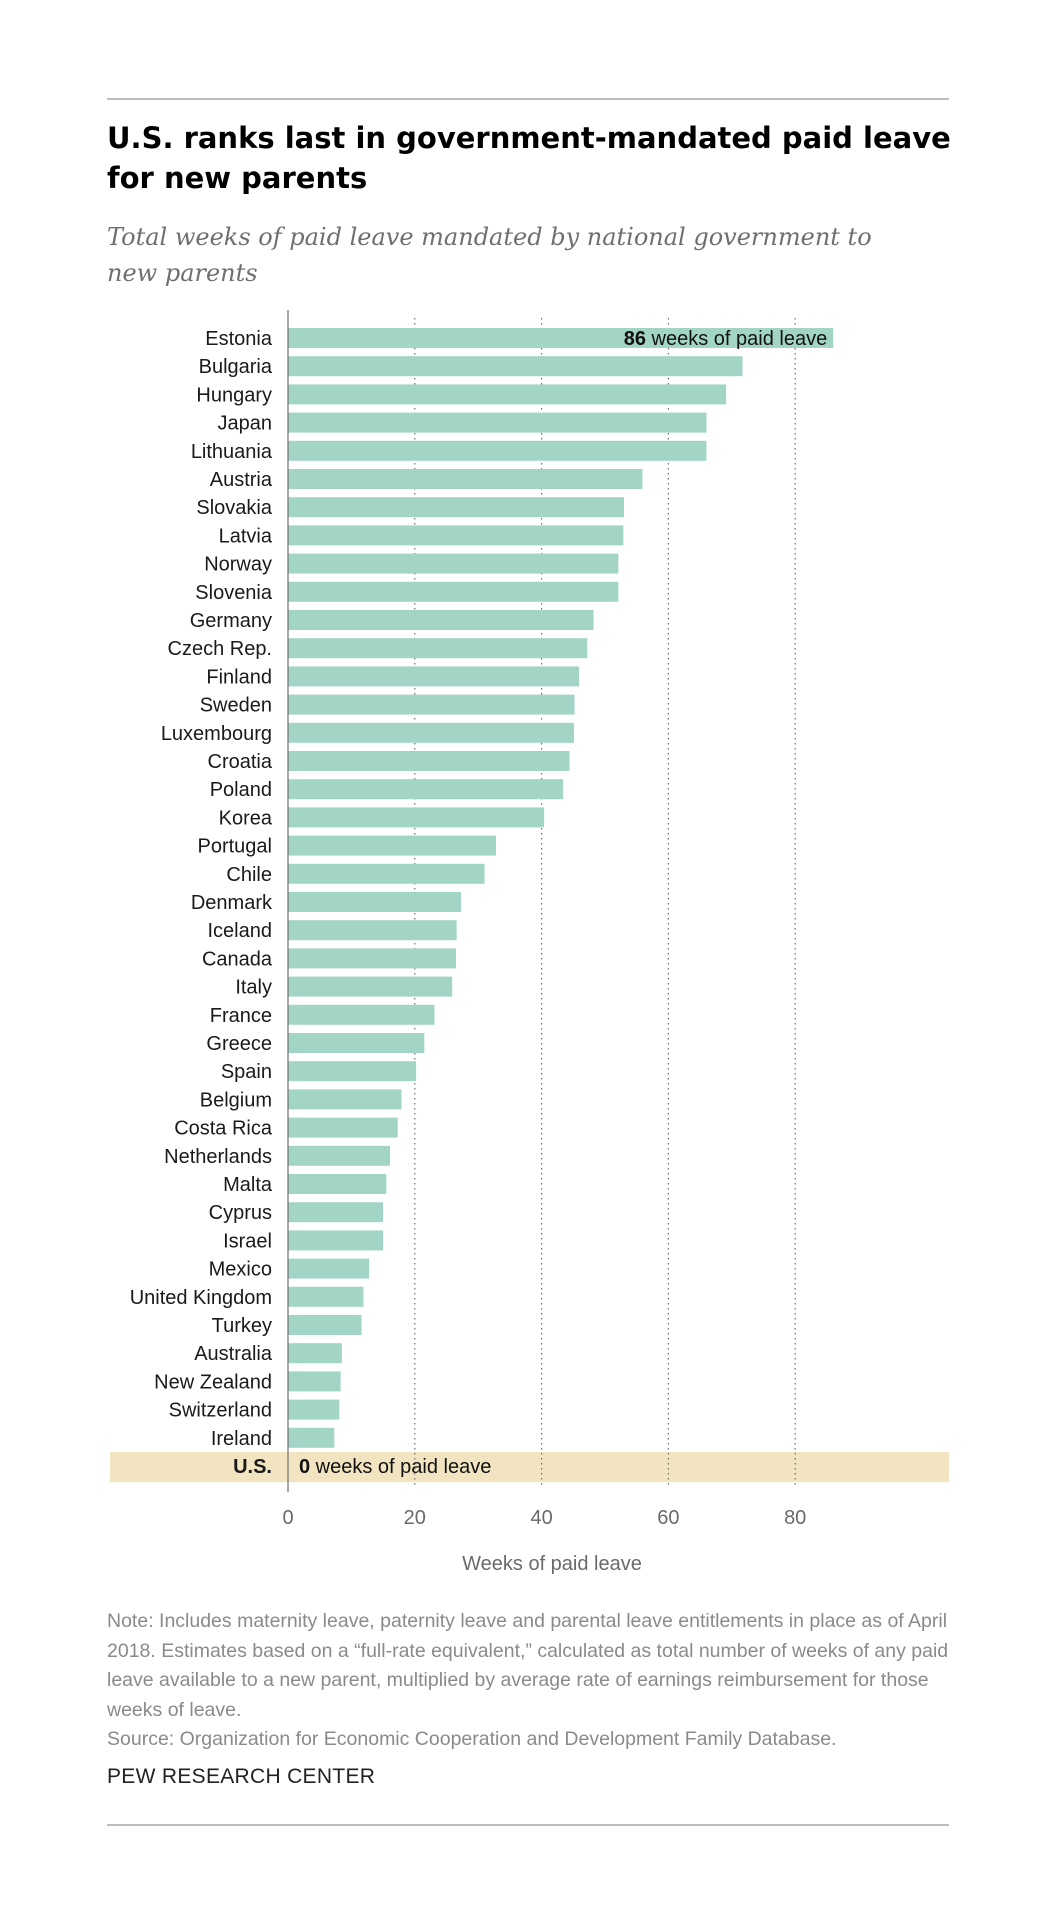 The image size is (1056, 1920). Describe the element at coordinates (236, 1100) in the screenshot. I see `category-label: Belgium` at that location.